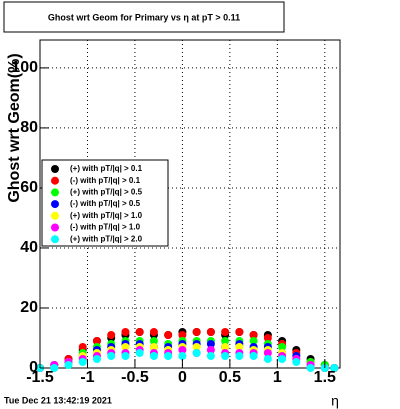  Describe the element at coordinates (106, 168) in the screenshot. I see `legend-label: (+) with pT/|q| > 0.1` at that location.